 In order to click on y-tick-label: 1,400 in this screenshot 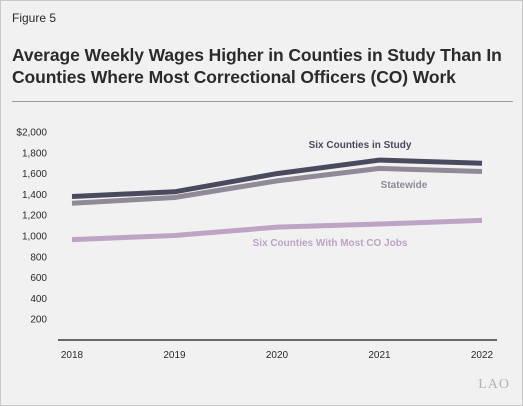, I will do `click(34, 195)`.